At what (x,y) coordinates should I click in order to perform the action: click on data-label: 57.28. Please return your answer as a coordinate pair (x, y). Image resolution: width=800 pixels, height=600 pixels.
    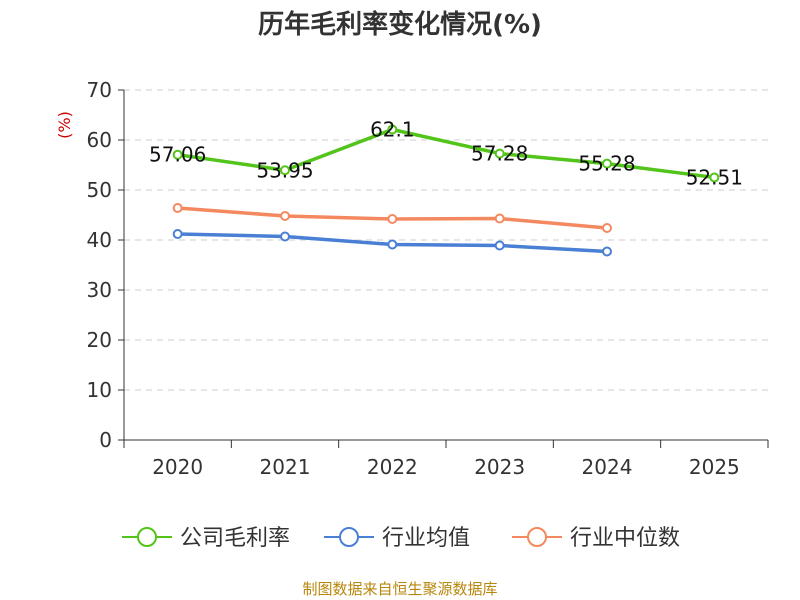
    Looking at the image, I should click on (499, 154).